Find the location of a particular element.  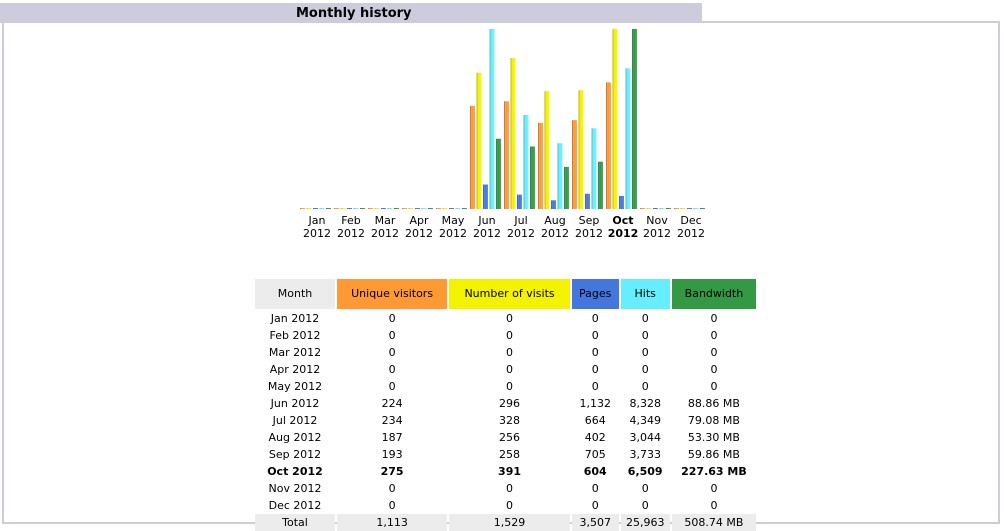

cell-hits: 6,509 is located at coordinates (645, 471).